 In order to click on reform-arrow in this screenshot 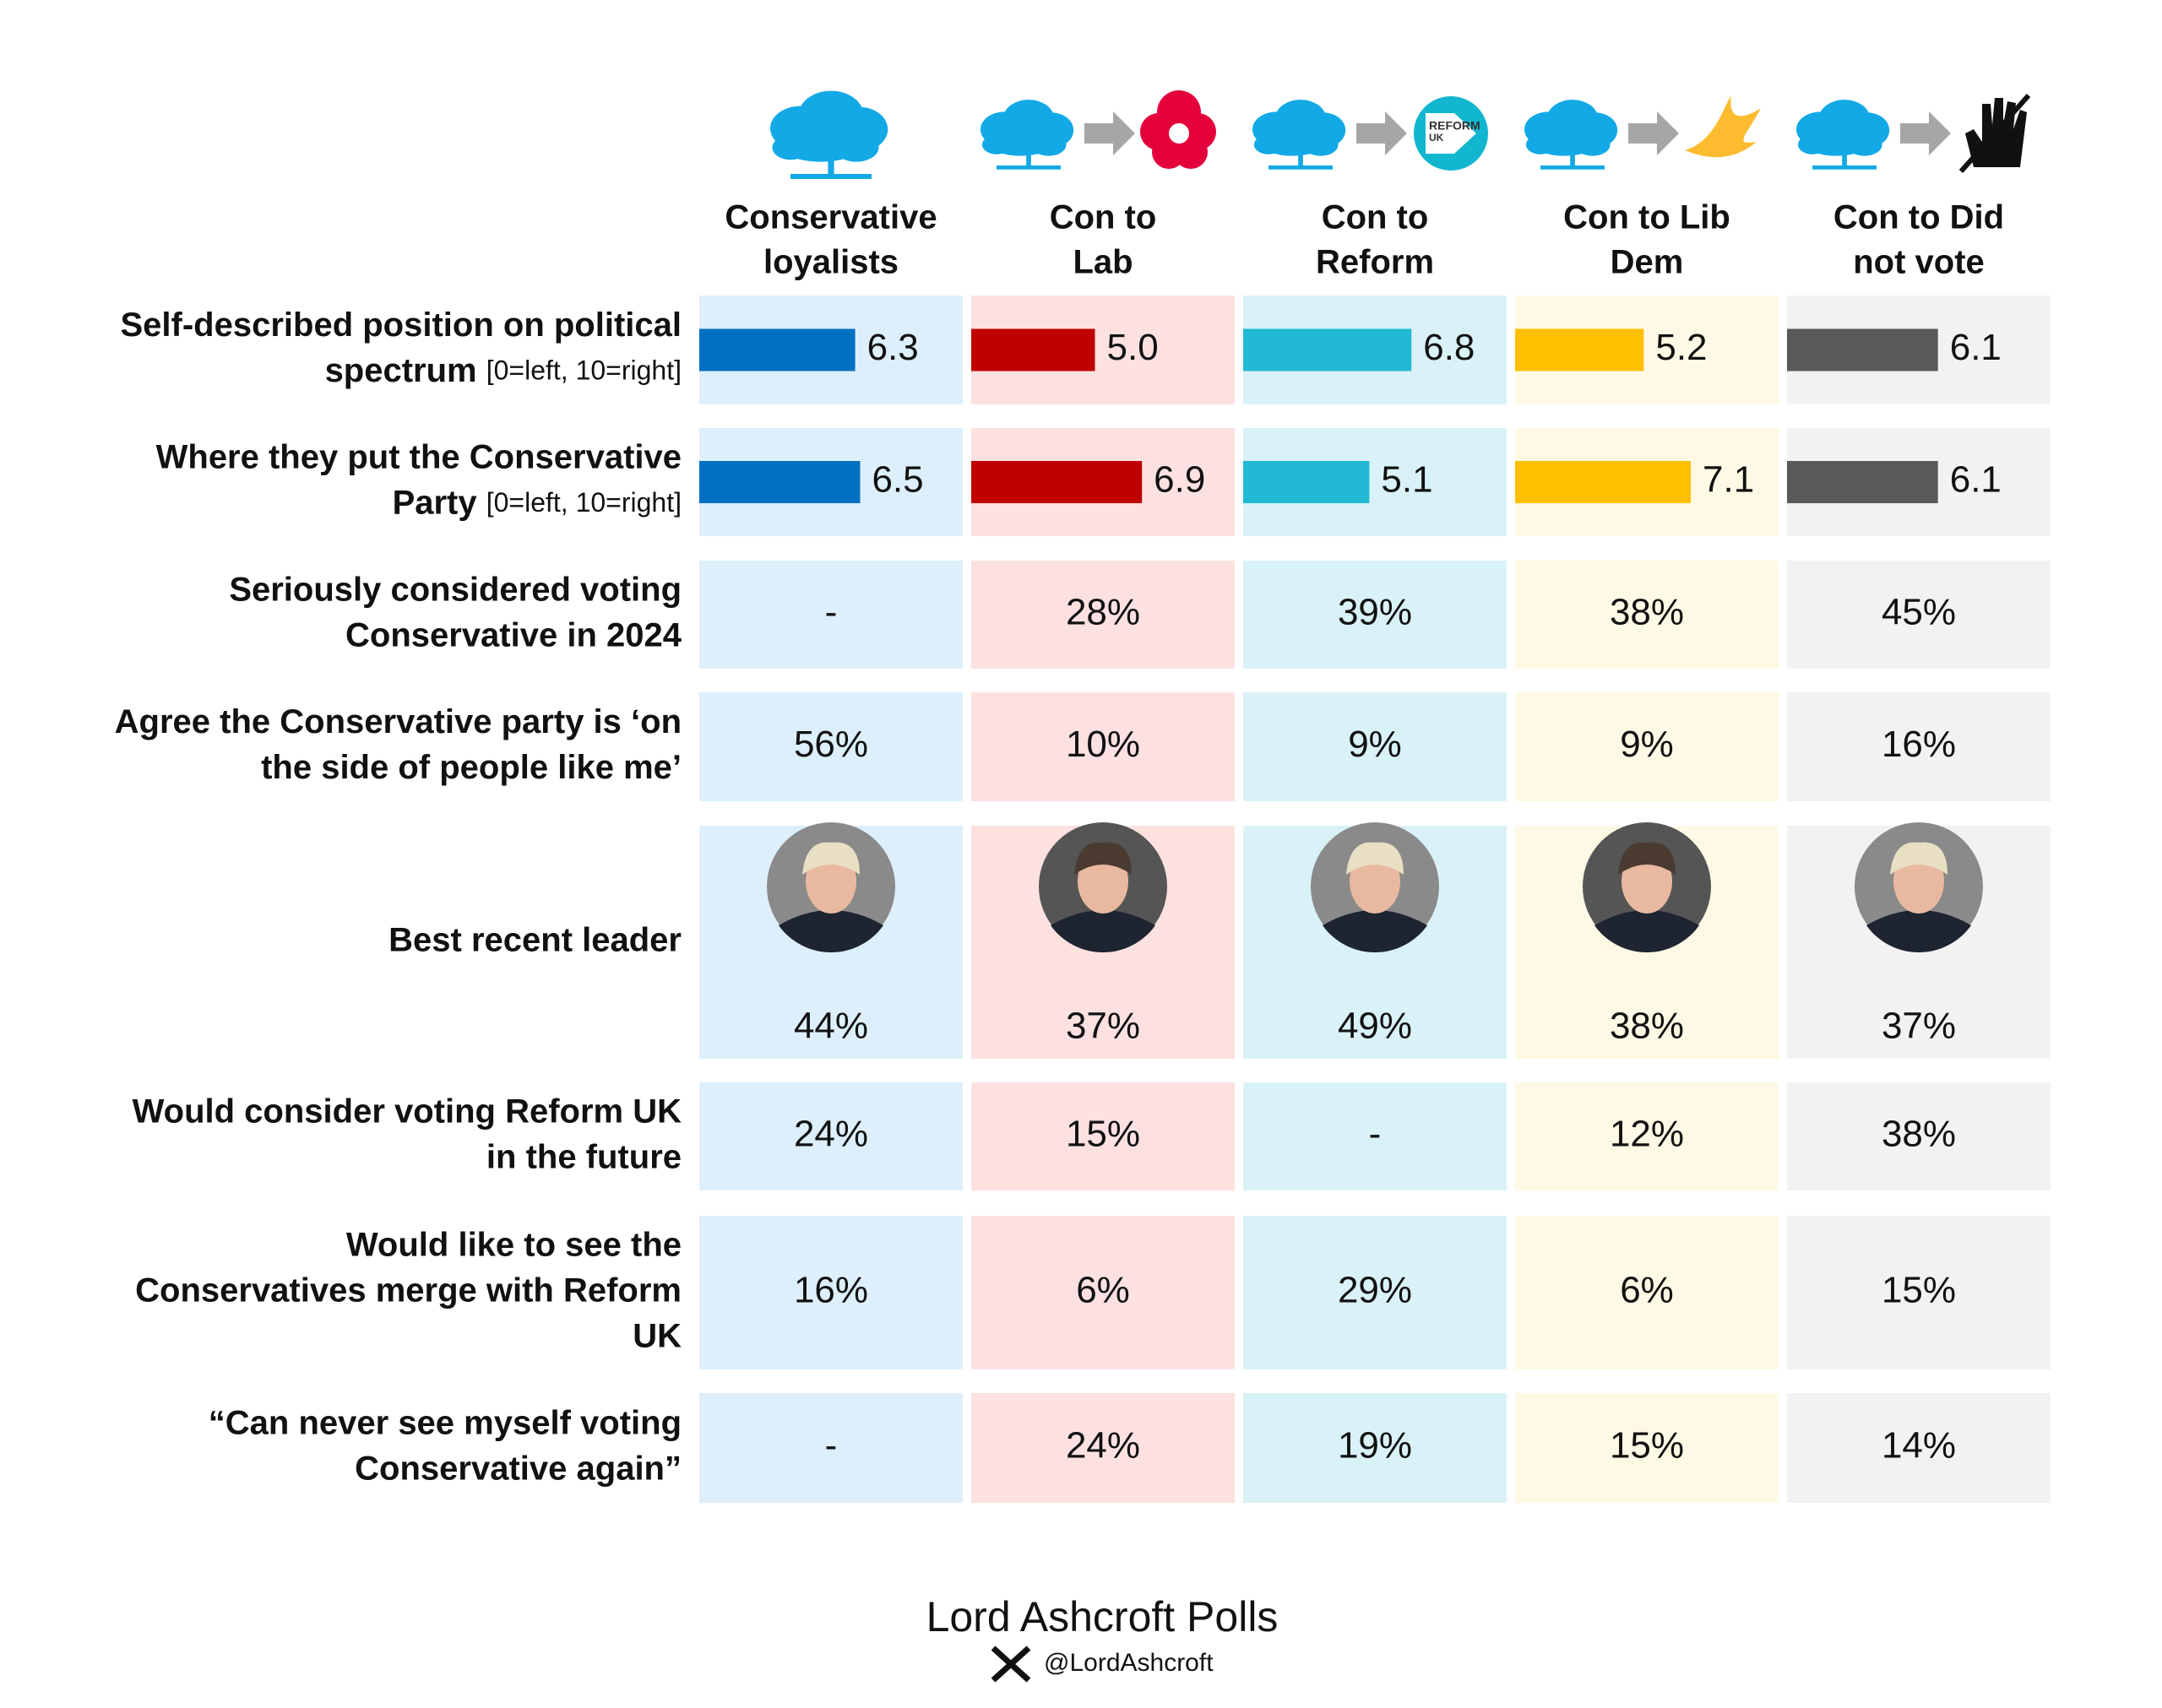, I will do `click(1451, 133)`.